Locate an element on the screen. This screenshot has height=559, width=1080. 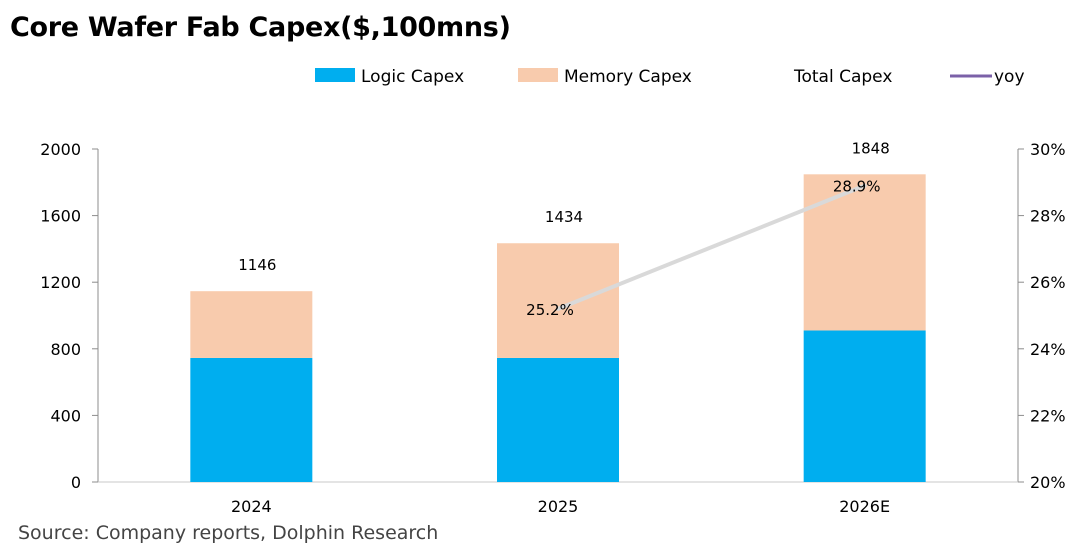
total-capex-label: 1146 is located at coordinates (257, 265).